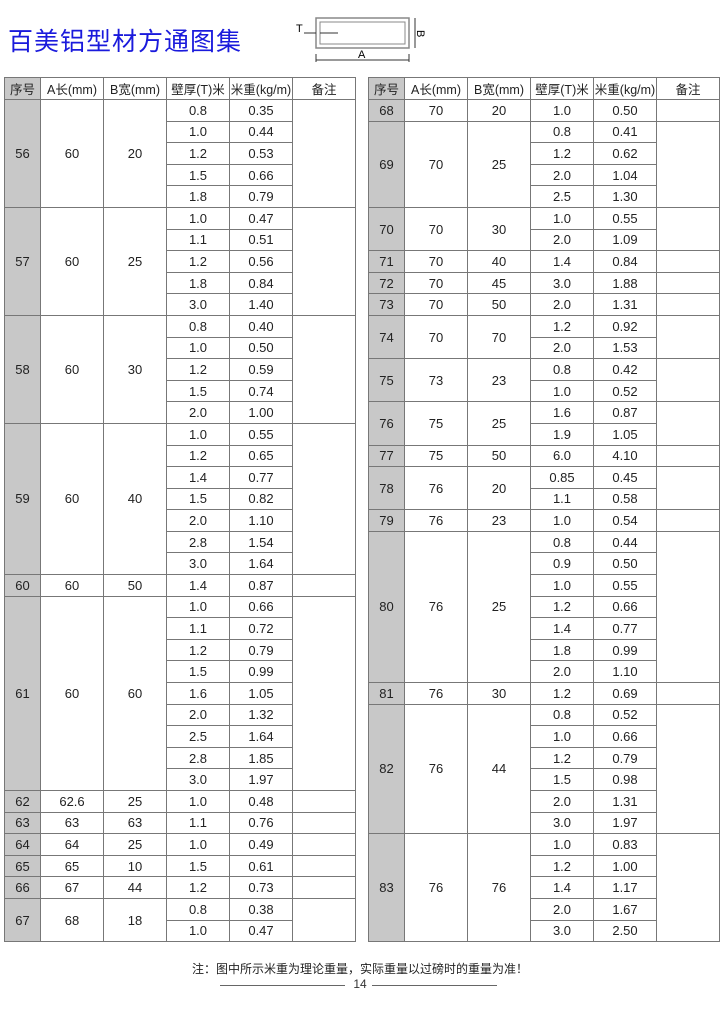 Image resolution: width=720 pixels, height=1012 pixels. I want to click on serial-number: 56, so click(22, 153).